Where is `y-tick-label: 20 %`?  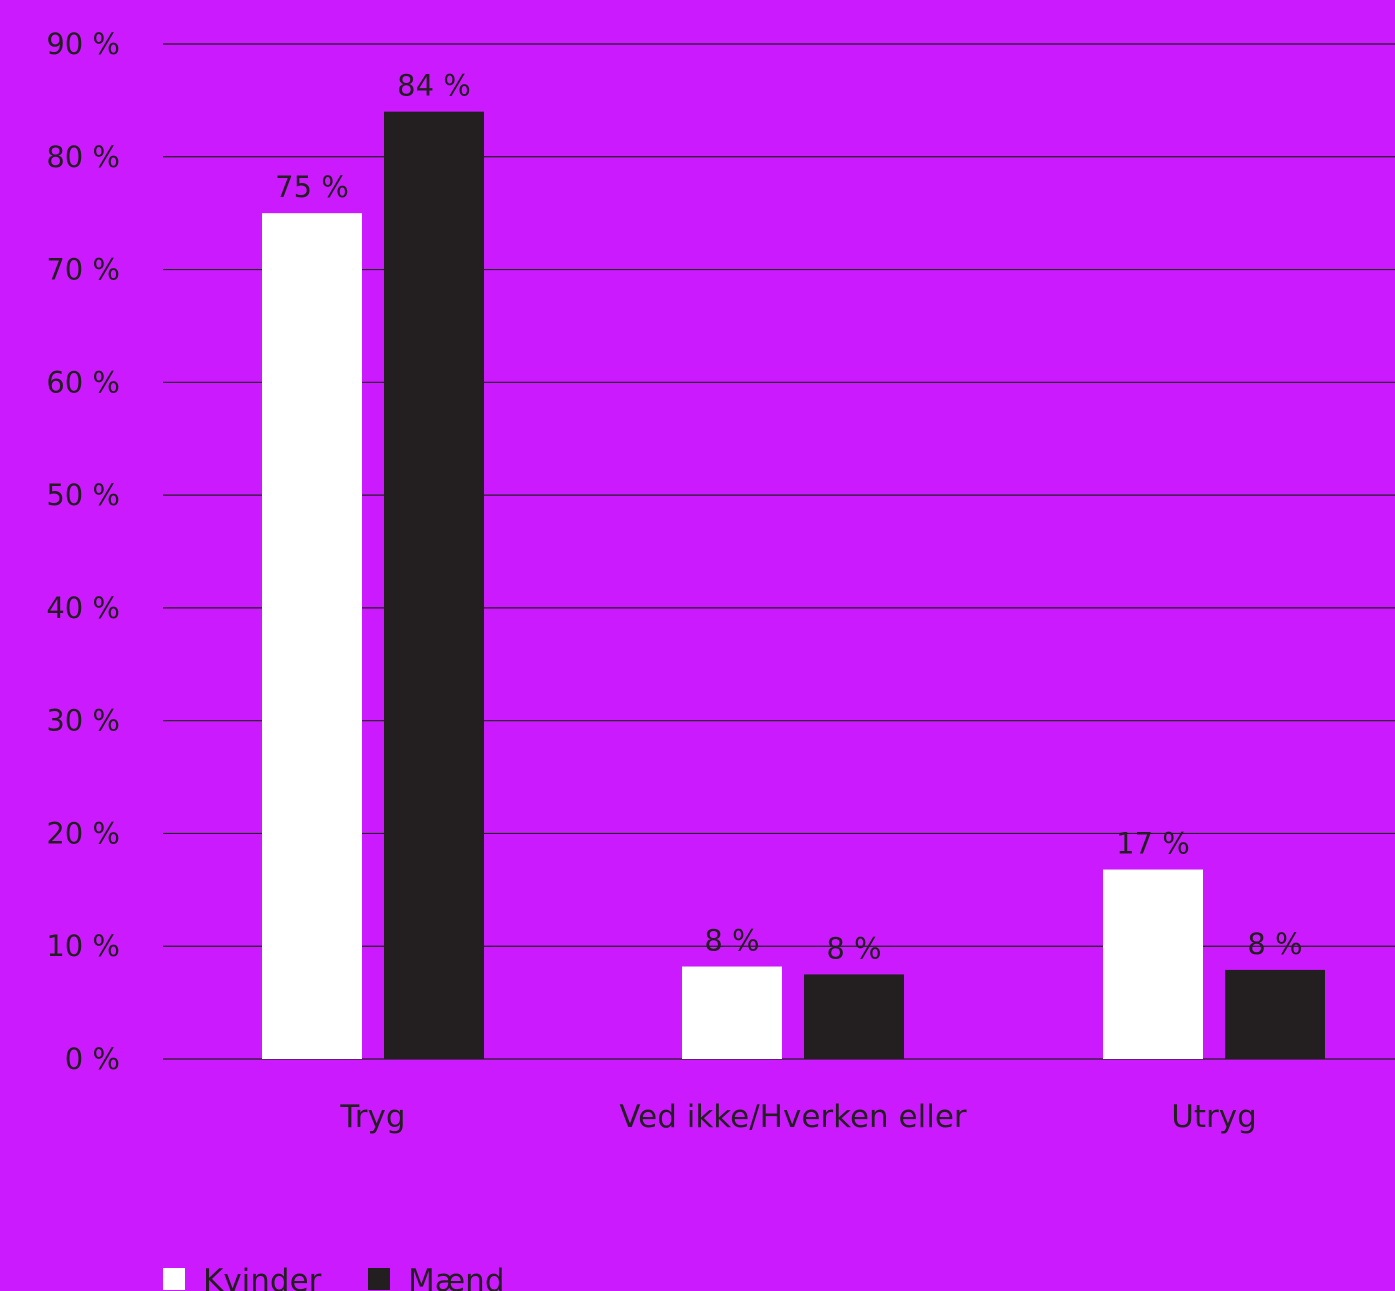 y-tick-label: 20 % is located at coordinates (83, 833).